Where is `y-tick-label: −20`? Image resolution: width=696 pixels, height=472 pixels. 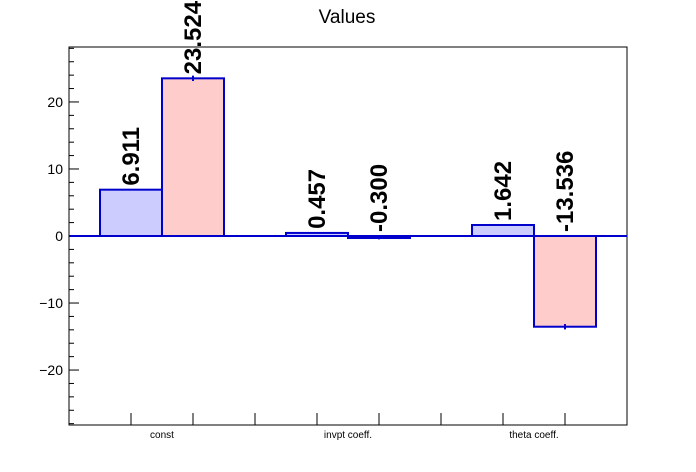 y-tick-label: −20 is located at coordinates (51, 370).